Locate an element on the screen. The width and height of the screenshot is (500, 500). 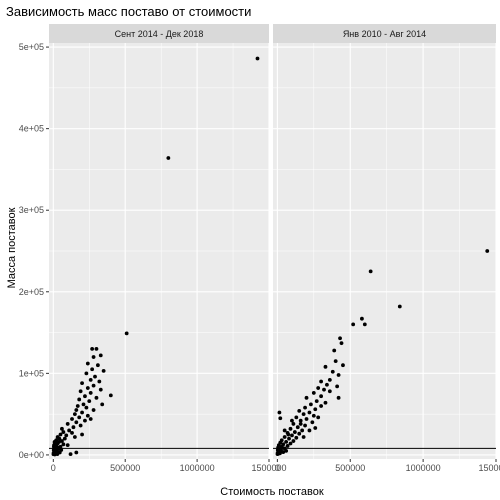
y-tick-label: 1e+05 is located at coordinates (31, 373).